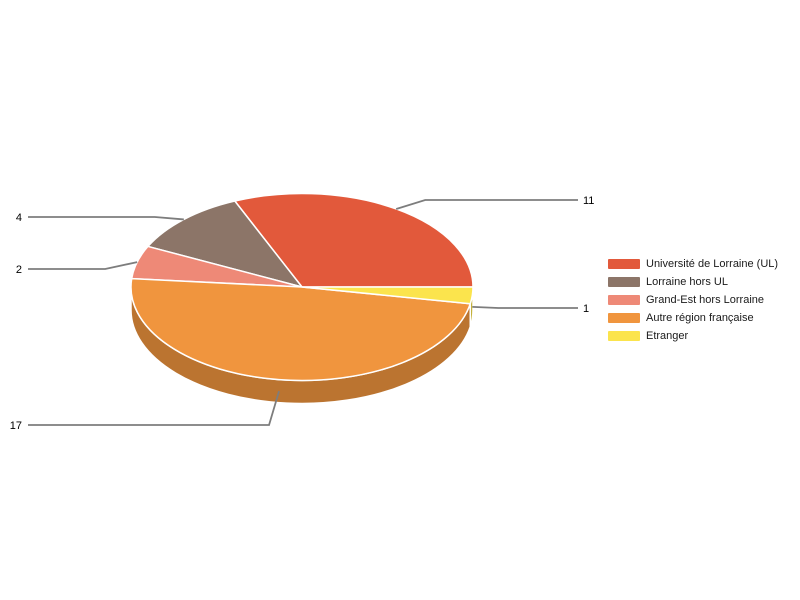  I want to click on legend-item: Grand-Est hors Lorraine, so click(693, 300).